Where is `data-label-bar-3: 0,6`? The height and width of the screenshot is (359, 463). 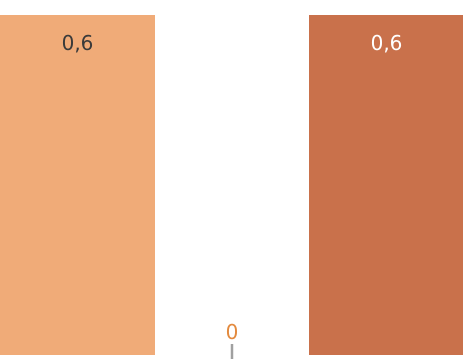
data-label-bar-3: 0,6 is located at coordinates (387, 43).